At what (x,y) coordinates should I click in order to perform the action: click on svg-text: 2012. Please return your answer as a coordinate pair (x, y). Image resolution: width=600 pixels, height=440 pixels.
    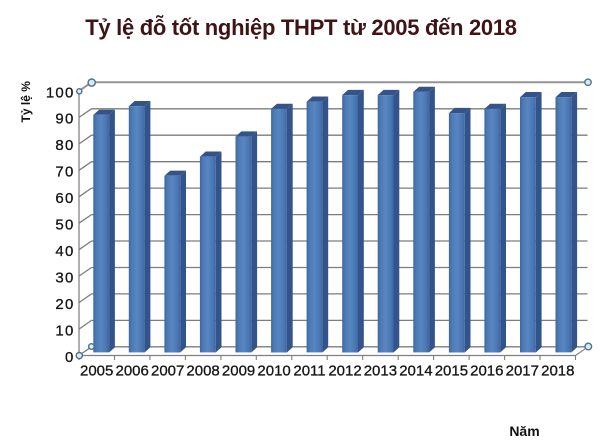
    Looking at the image, I should click on (344, 371).